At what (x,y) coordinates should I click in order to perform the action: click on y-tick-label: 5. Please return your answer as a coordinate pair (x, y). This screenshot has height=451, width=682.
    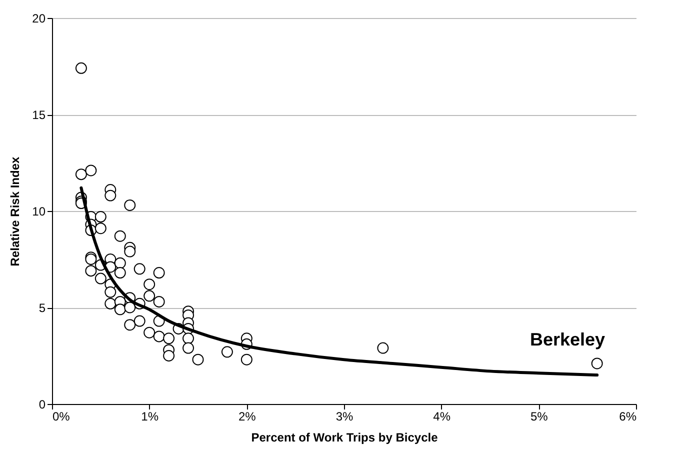
    Looking at the image, I should click on (42, 308).